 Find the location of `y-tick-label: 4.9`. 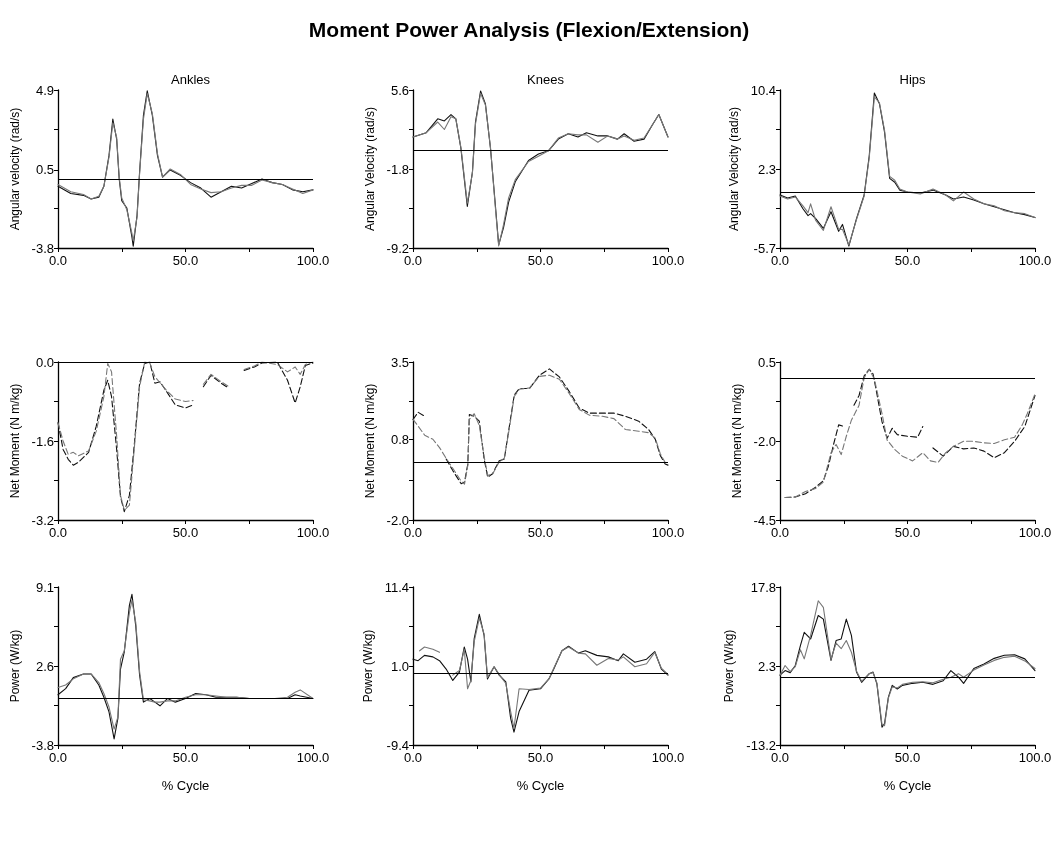

y-tick-label: 4.9 is located at coordinates (44, 90).